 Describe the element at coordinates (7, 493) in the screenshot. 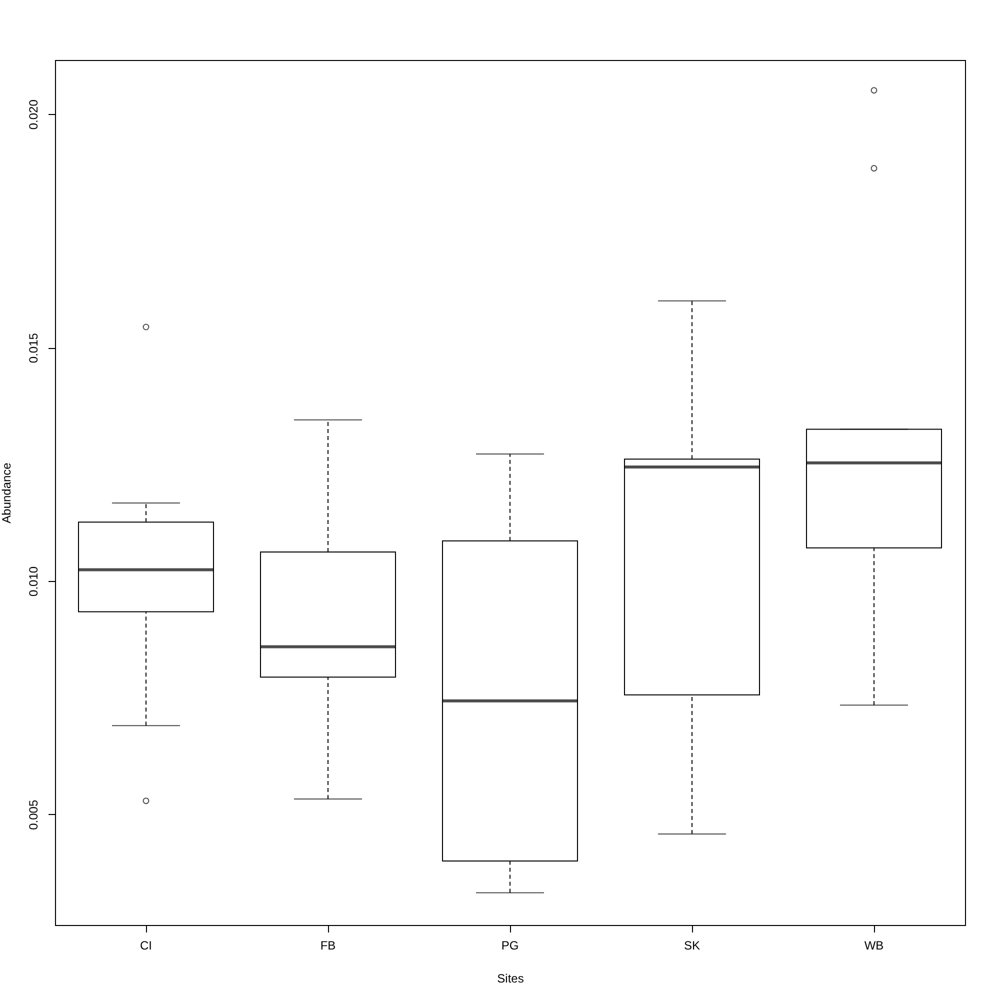

I see `y-axis-title: Abundance` at that location.